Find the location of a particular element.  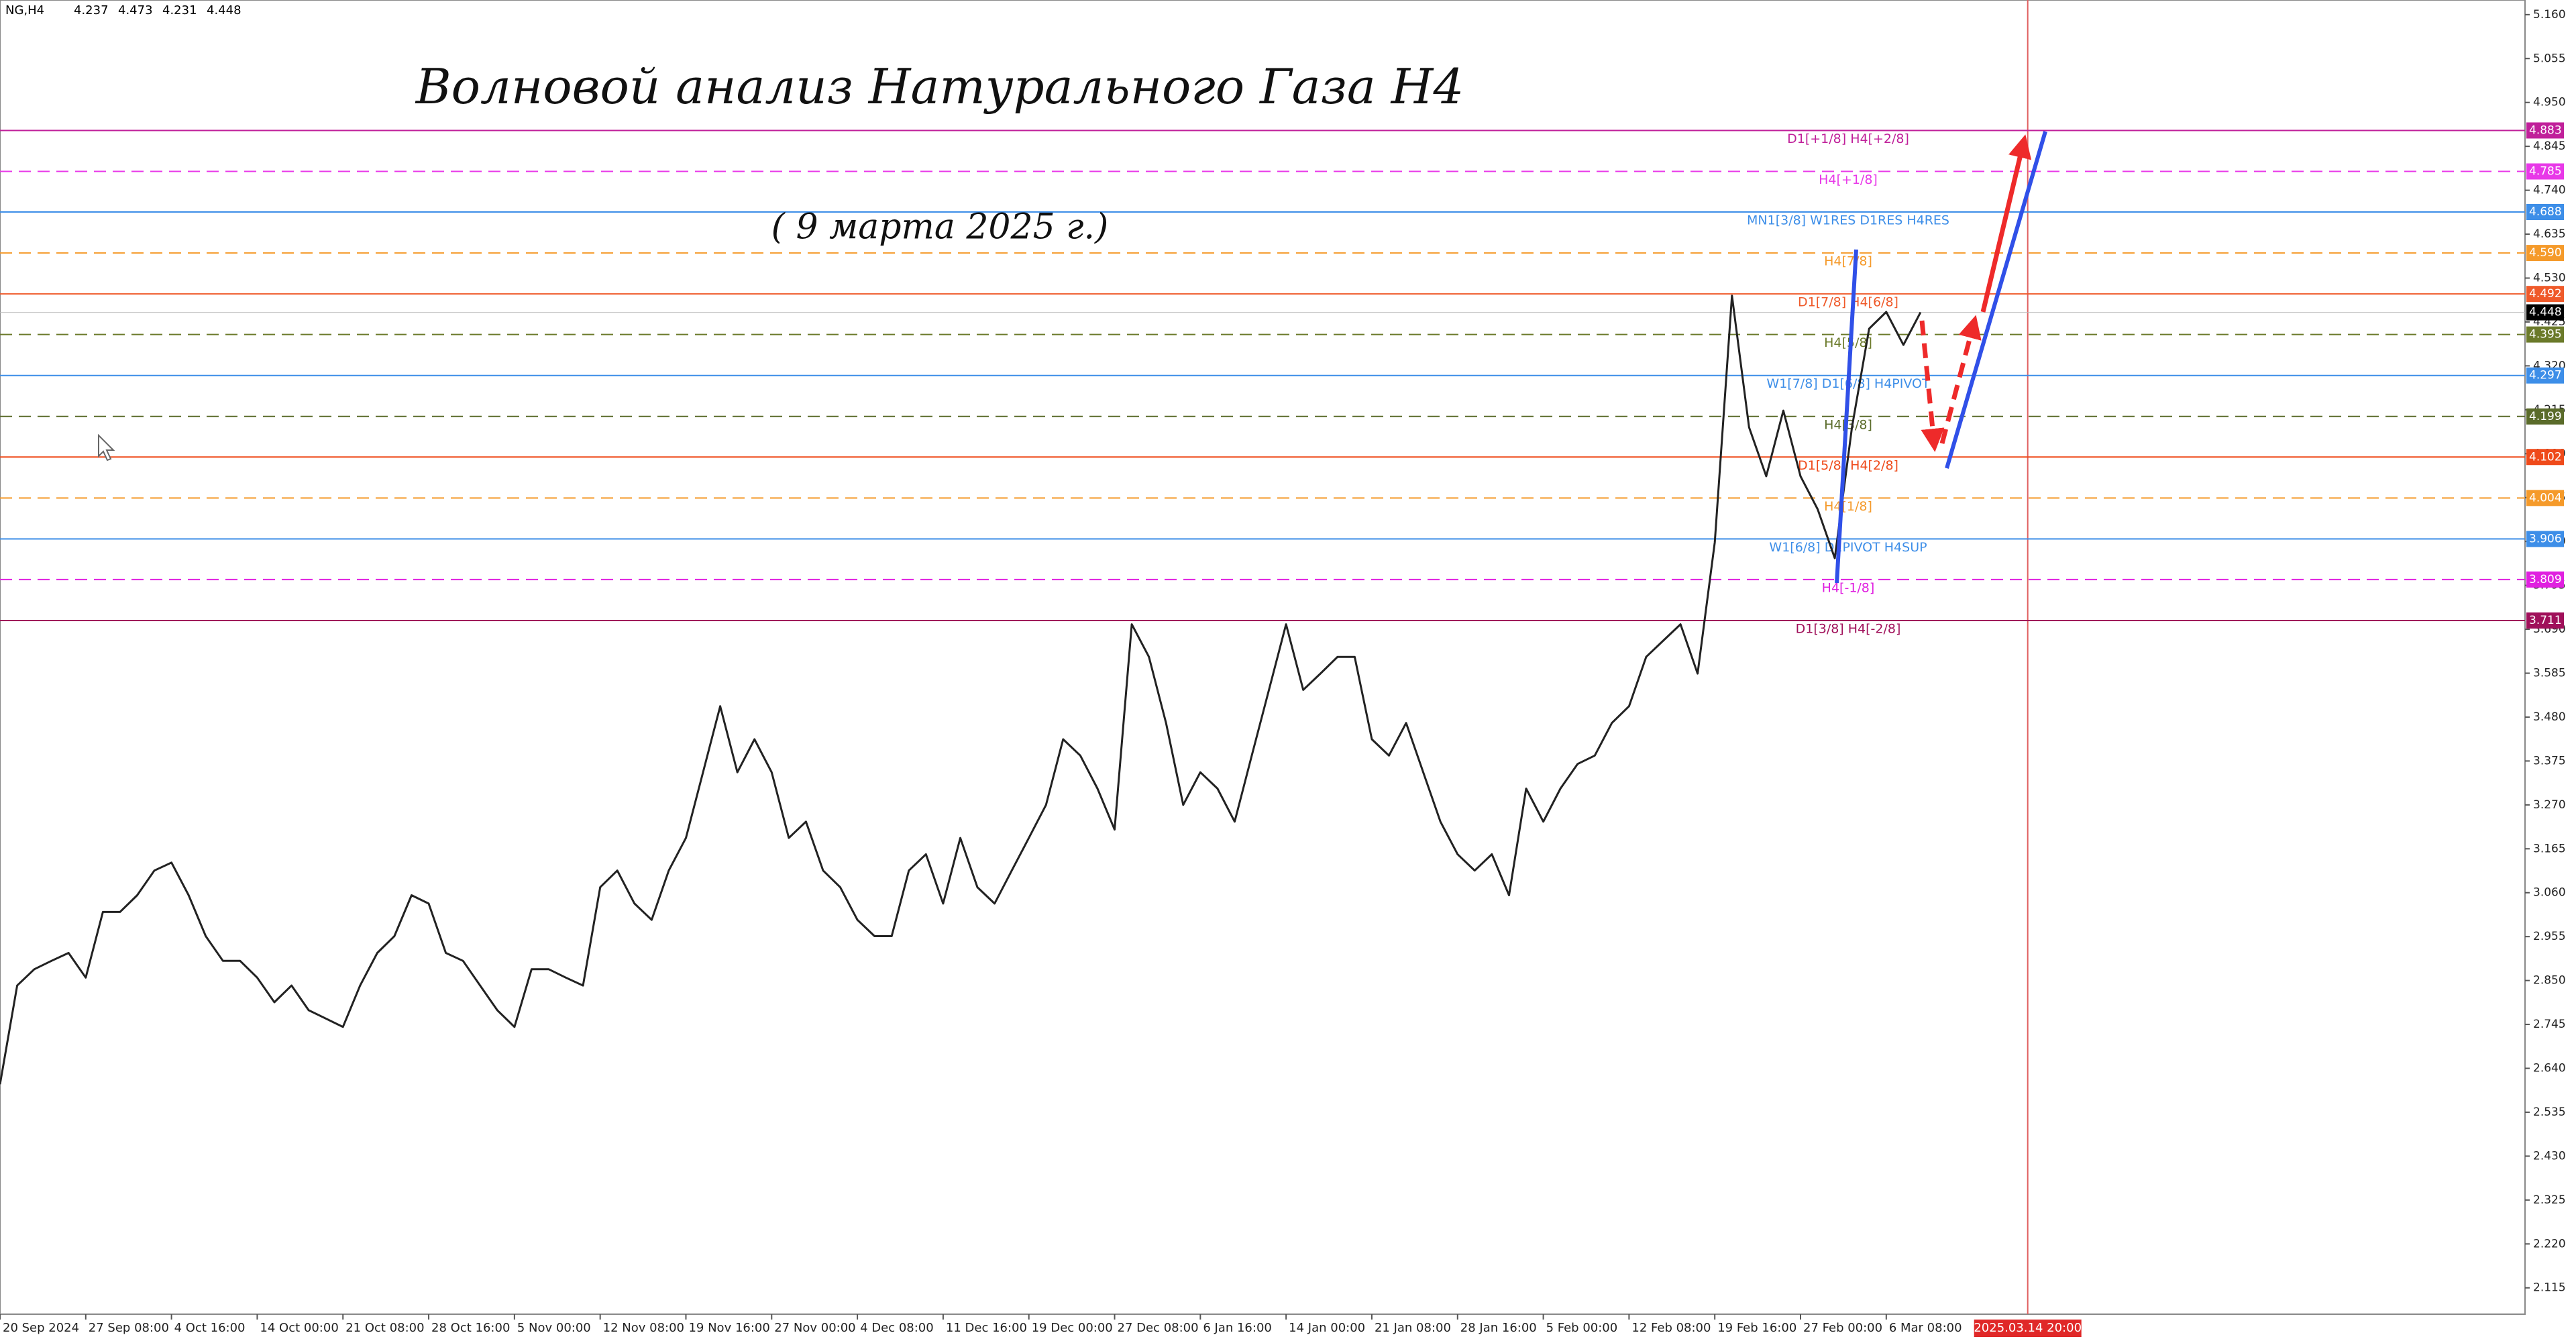

level-price: 4.688 is located at coordinates (2545, 212).